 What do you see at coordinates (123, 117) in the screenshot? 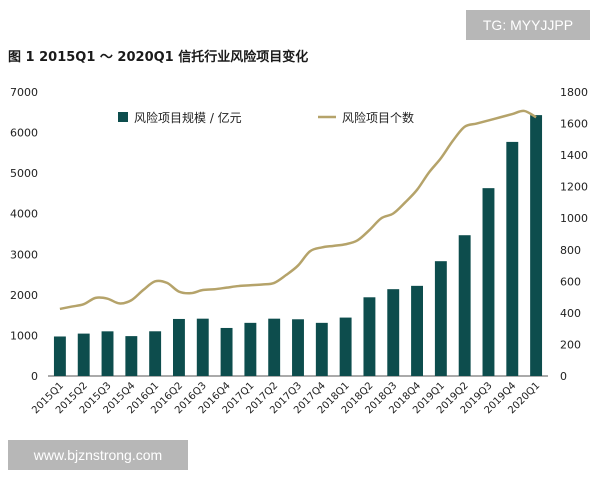
I see `legend-bar-swatch` at bounding box center [123, 117].